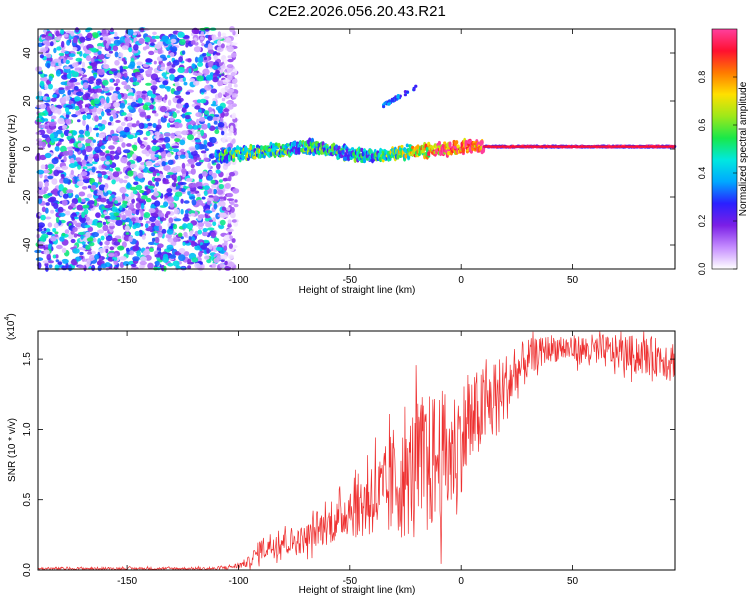  I want to click on signal-track-point, so click(450, 144).